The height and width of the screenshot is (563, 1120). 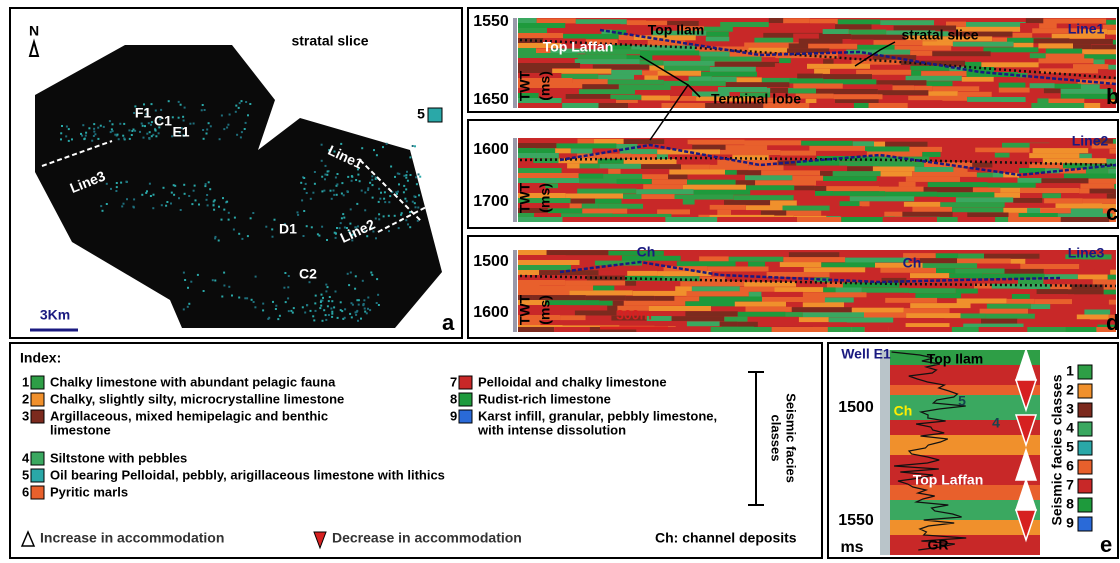 I want to click on panel-letter: e, so click(x=1106, y=544).